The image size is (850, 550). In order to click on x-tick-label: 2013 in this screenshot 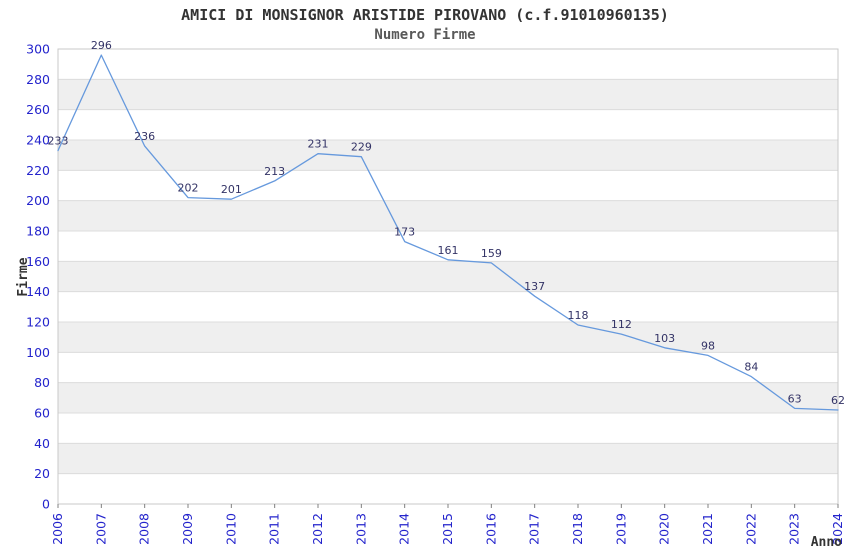, I will do `click(360, 529)`.